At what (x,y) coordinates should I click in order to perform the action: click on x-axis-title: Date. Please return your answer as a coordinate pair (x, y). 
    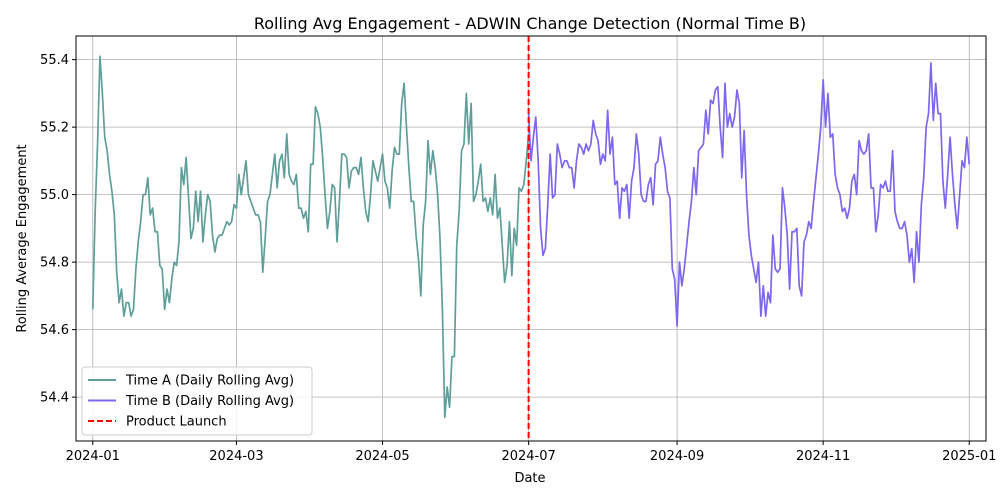
    Looking at the image, I should click on (529, 478).